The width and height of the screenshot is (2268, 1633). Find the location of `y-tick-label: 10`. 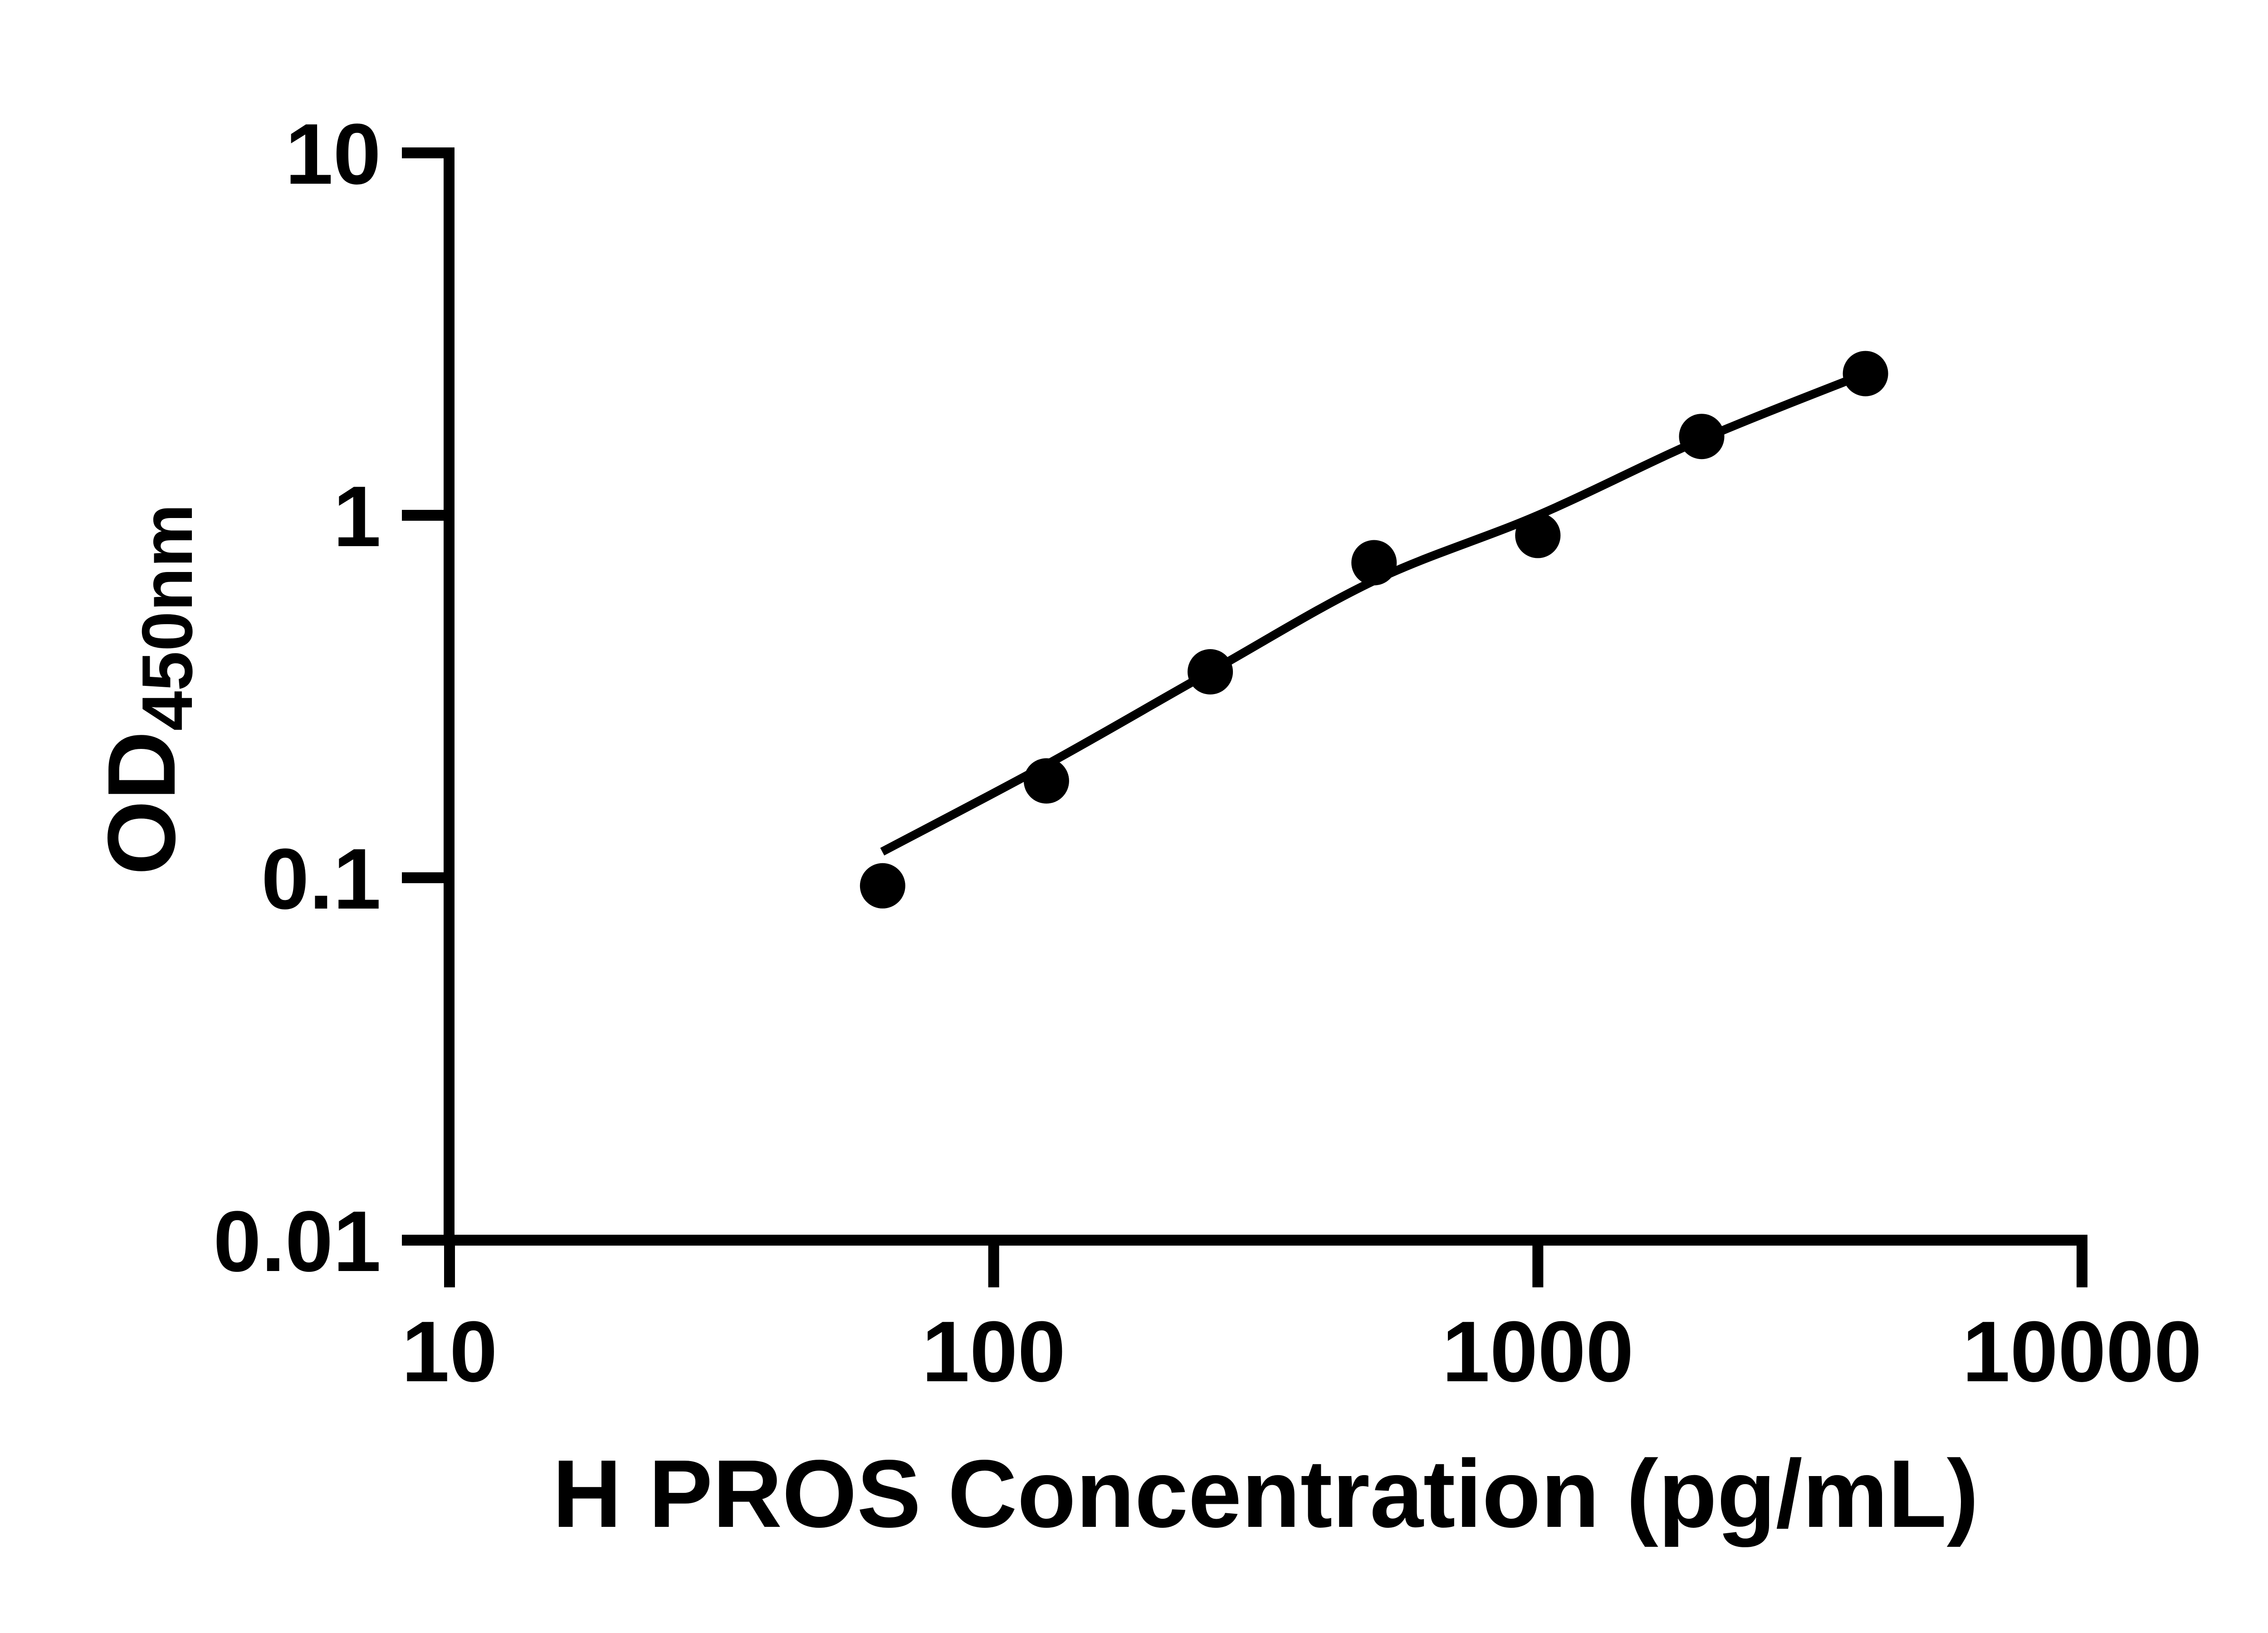

y-tick-label: 10 is located at coordinates (333, 154).